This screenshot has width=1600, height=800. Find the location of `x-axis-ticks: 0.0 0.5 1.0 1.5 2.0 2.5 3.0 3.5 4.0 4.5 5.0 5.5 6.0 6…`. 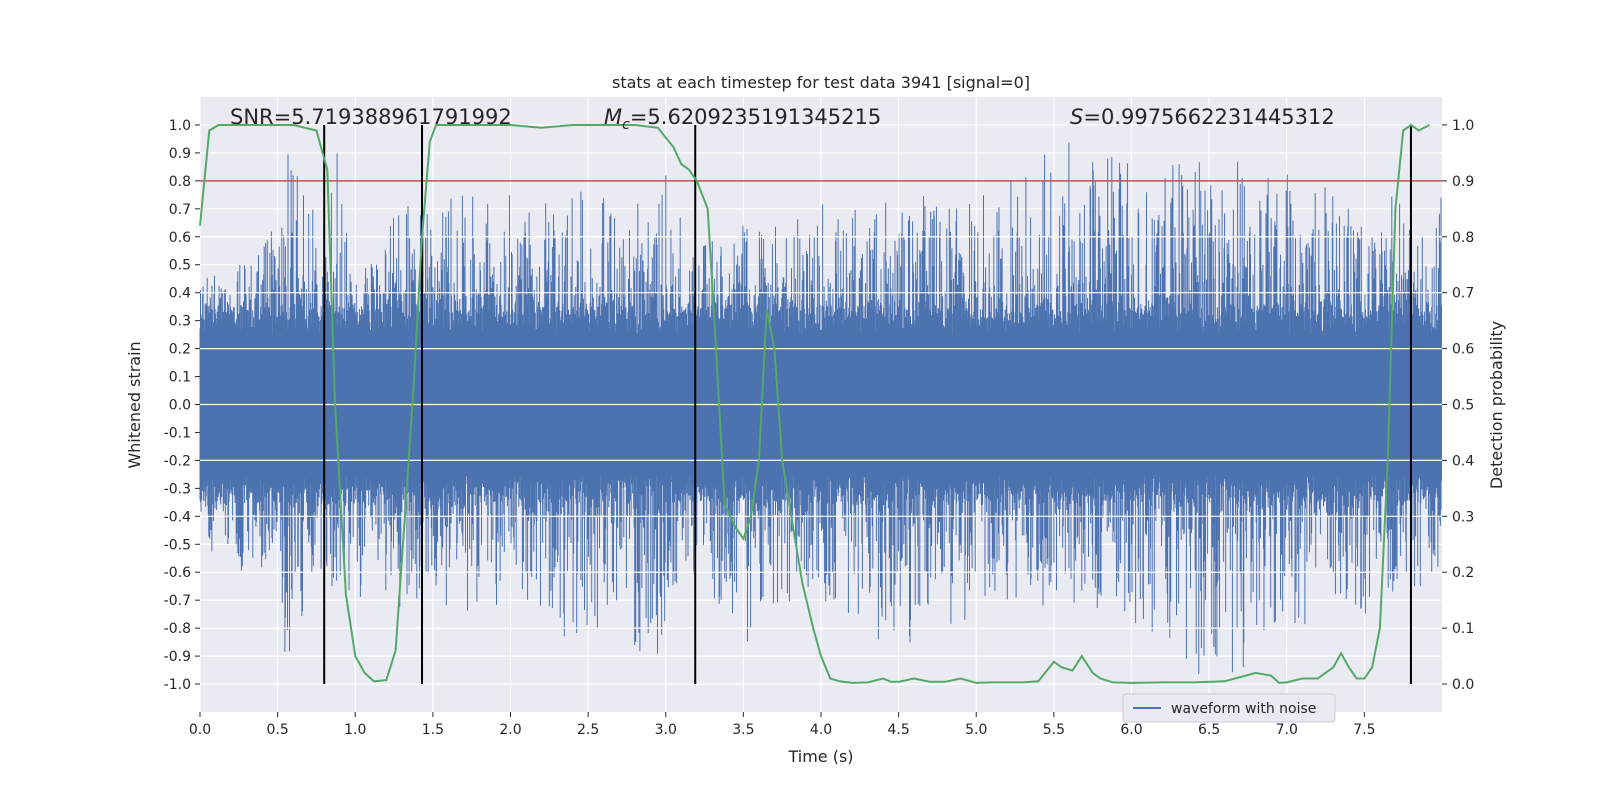

x-axis-ticks: 0.0 0.5 1.0 1.5 2.0 2.5 3.0 3.5 4.0 4.5 5.0 5.5 6.0 6… is located at coordinates (782, 725).